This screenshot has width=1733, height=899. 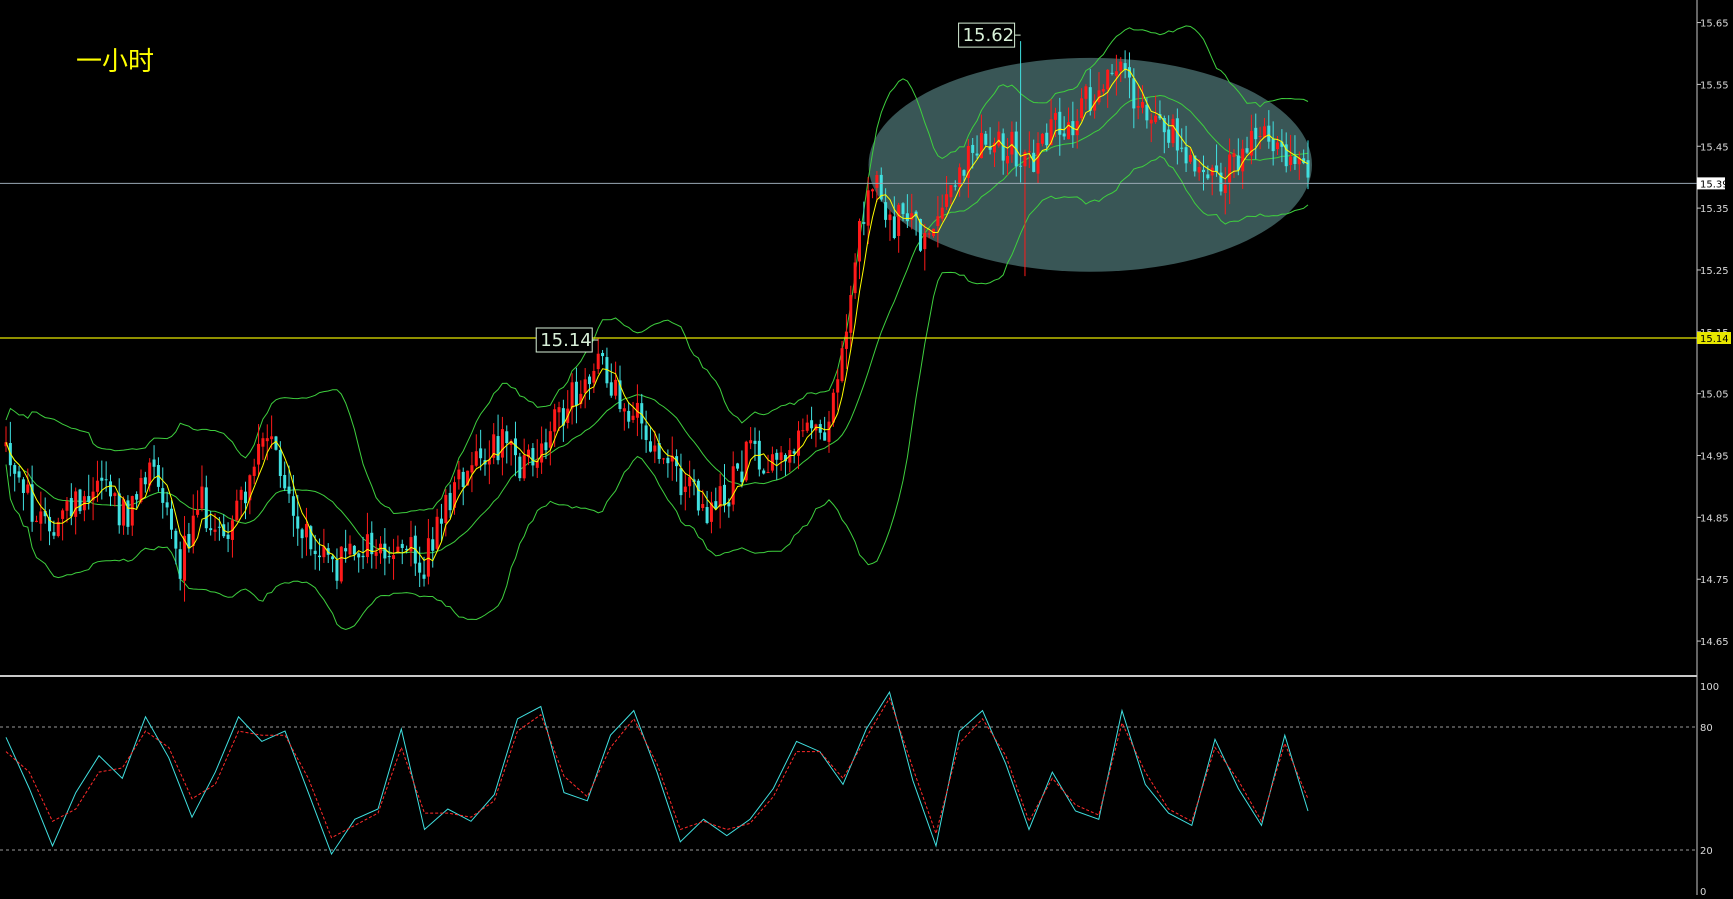 What do you see at coordinates (778, 187) in the screenshot?
I see `annotations: 15.62 15.14` at bounding box center [778, 187].